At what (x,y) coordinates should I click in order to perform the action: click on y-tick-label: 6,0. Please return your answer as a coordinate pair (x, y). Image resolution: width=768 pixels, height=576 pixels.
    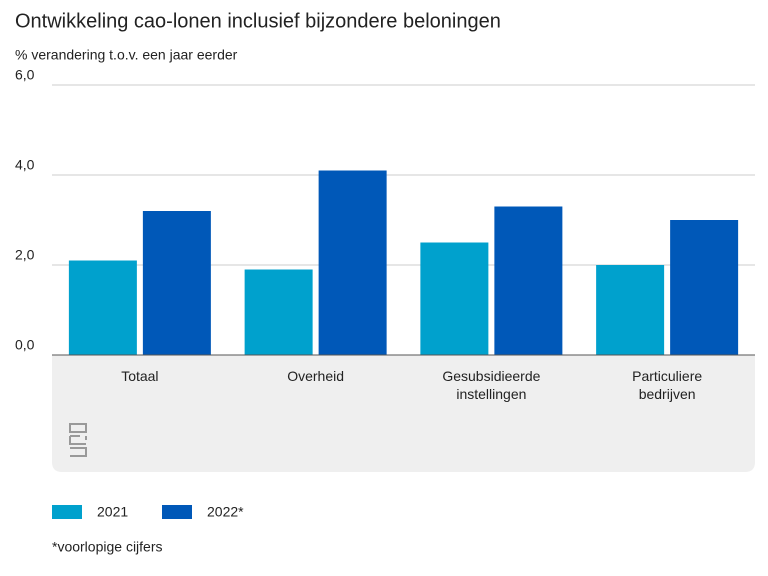
    Looking at the image, I should click on (25, 75).